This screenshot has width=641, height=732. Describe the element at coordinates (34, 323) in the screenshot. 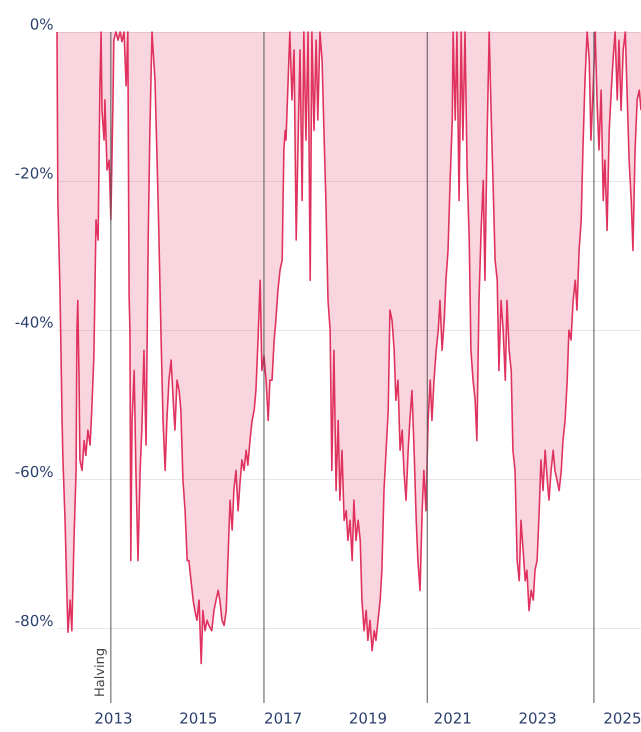

I see `y-tick-label: -40%` at that location.